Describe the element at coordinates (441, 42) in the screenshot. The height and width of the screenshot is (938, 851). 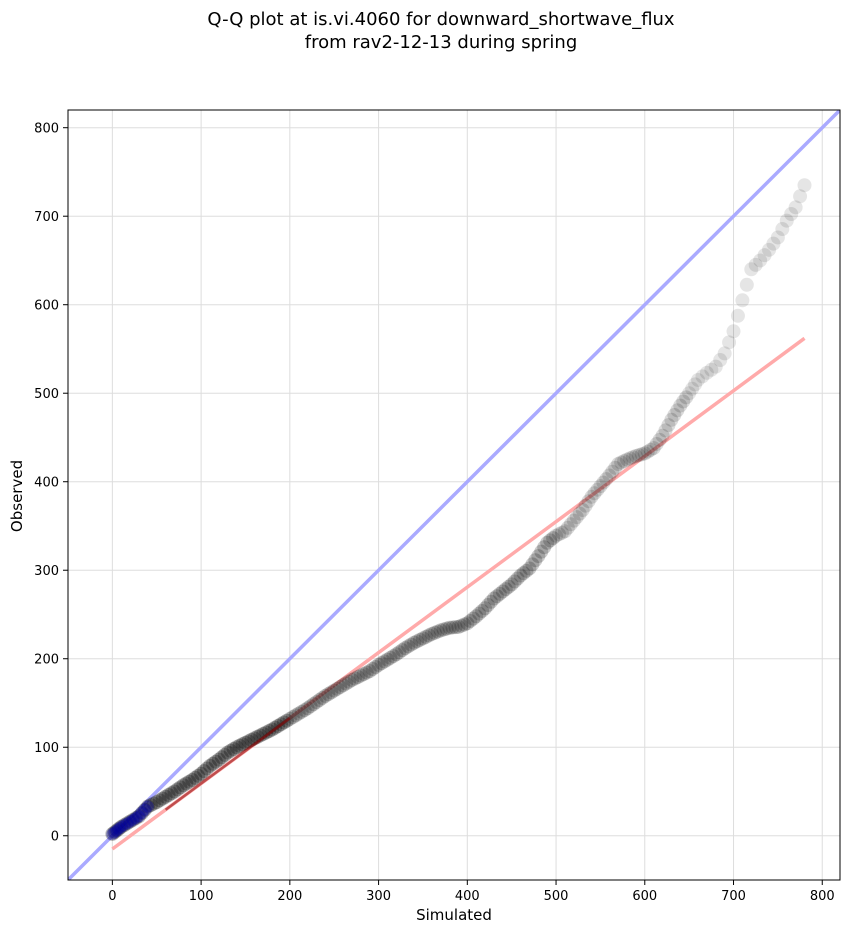
I see `chart-title-line2: from rav2-12-13 during spring` at that location.